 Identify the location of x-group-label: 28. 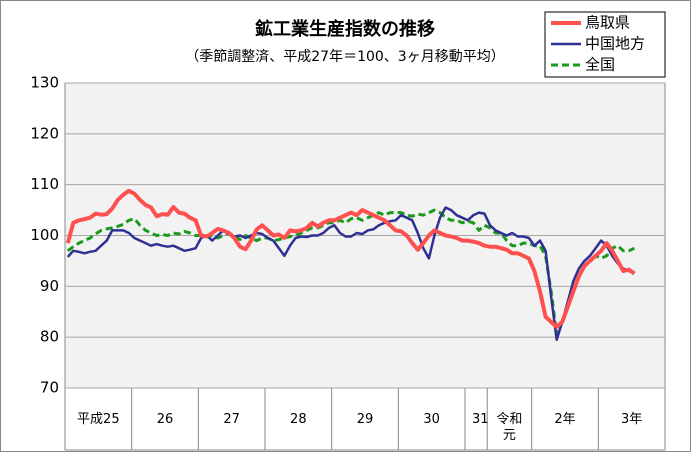
(298, 419).